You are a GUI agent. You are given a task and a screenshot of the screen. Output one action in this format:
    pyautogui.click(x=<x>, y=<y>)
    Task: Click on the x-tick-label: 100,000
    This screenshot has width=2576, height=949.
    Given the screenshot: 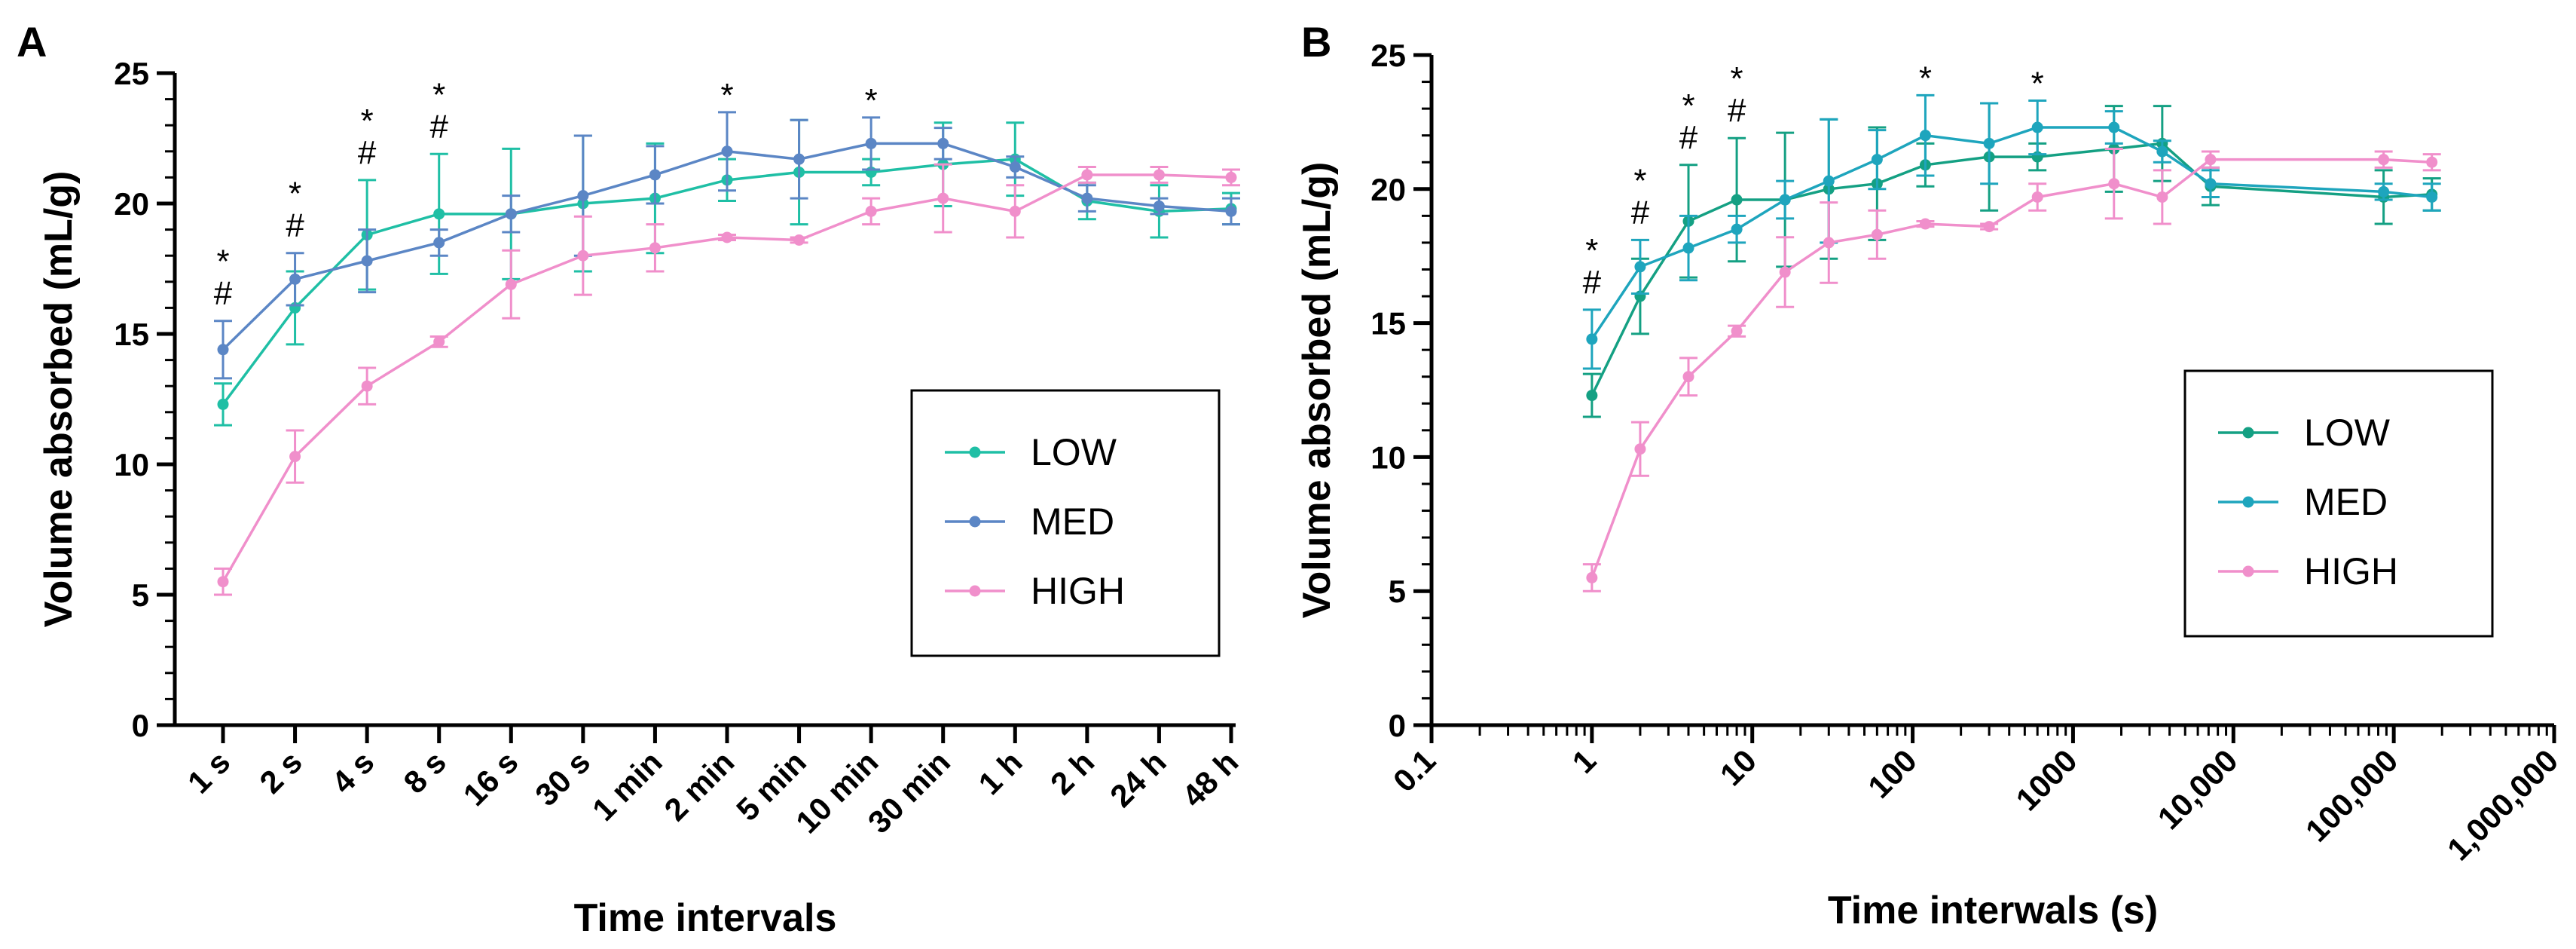 What is the action you would take?
    pyautogui.click(x=2352, y=796)
    